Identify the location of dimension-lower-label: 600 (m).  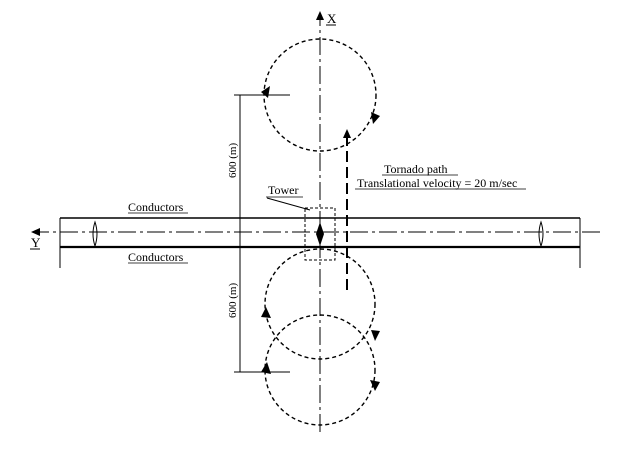
(233, 300).